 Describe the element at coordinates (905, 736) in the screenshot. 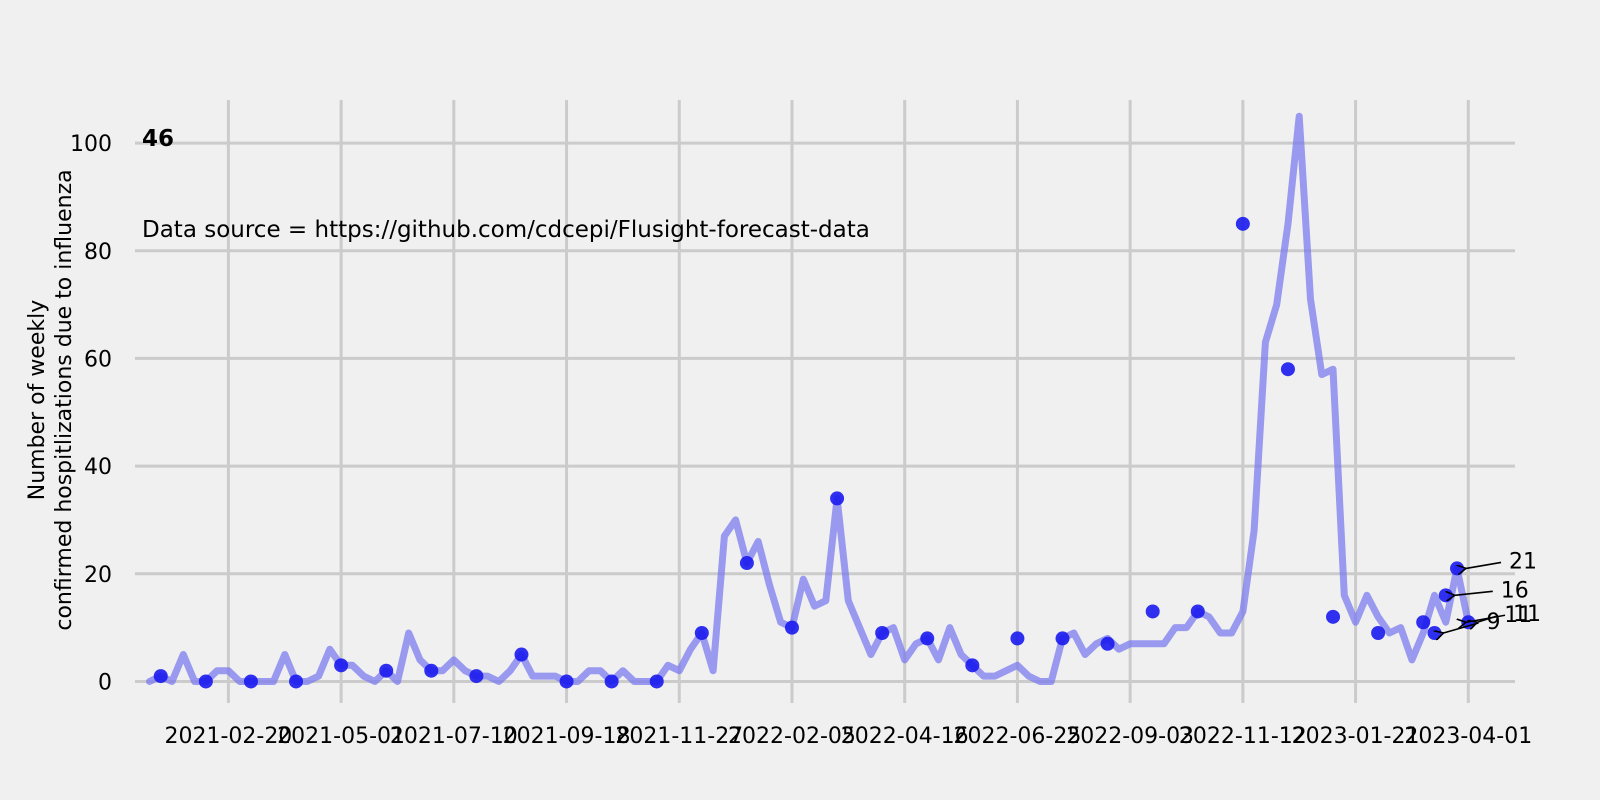

I see `x-tick-label: 2022-04-16` at that location.